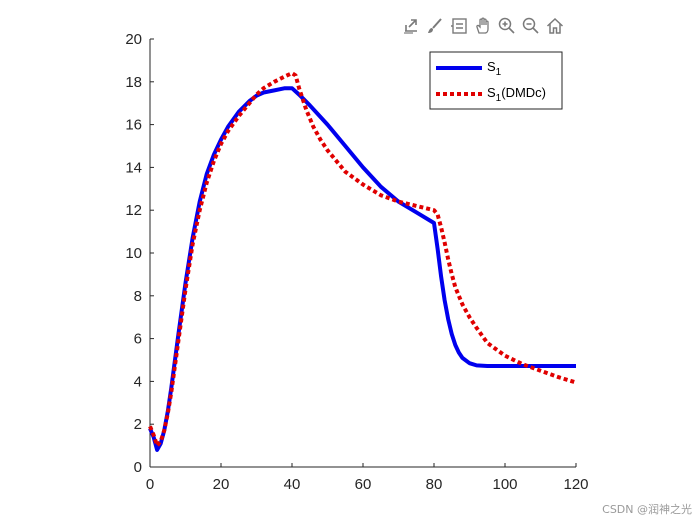 This screenshot has height=525, width=700. What do you see at coordinates (138, 424) in the screenshot?
I see `y-tick-label: 2` at bounding box center [138, 424].